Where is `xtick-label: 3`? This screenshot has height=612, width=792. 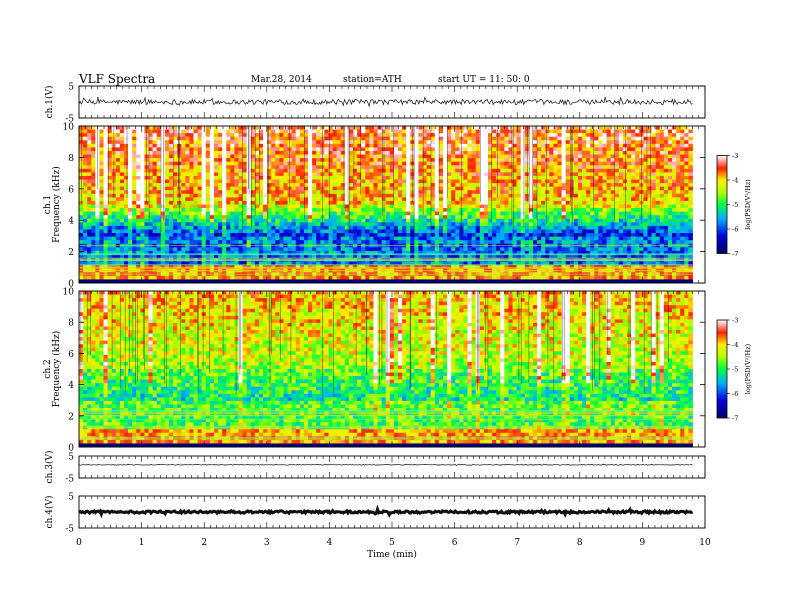 xtick-label: 3 is located at coordinates (267, 543).